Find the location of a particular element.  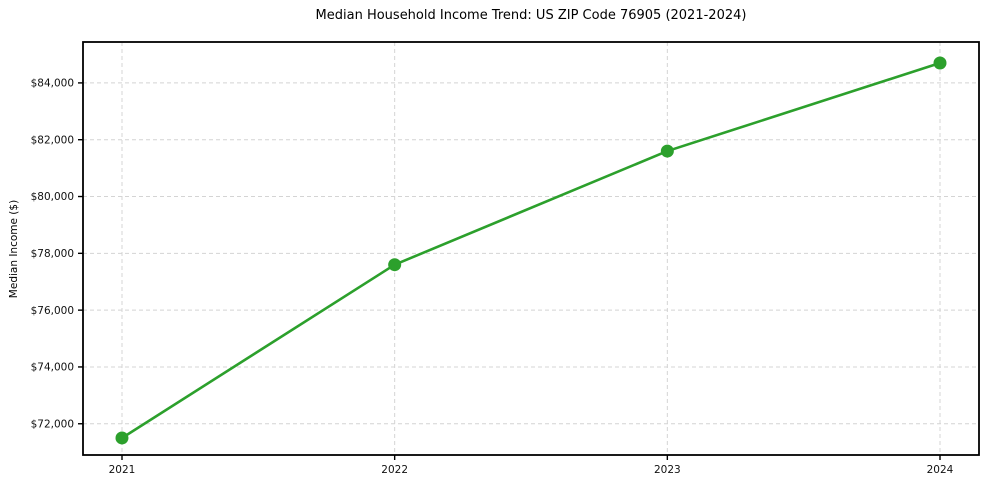

y-tick-label: $72,000 is located at coordinates (52, 424).